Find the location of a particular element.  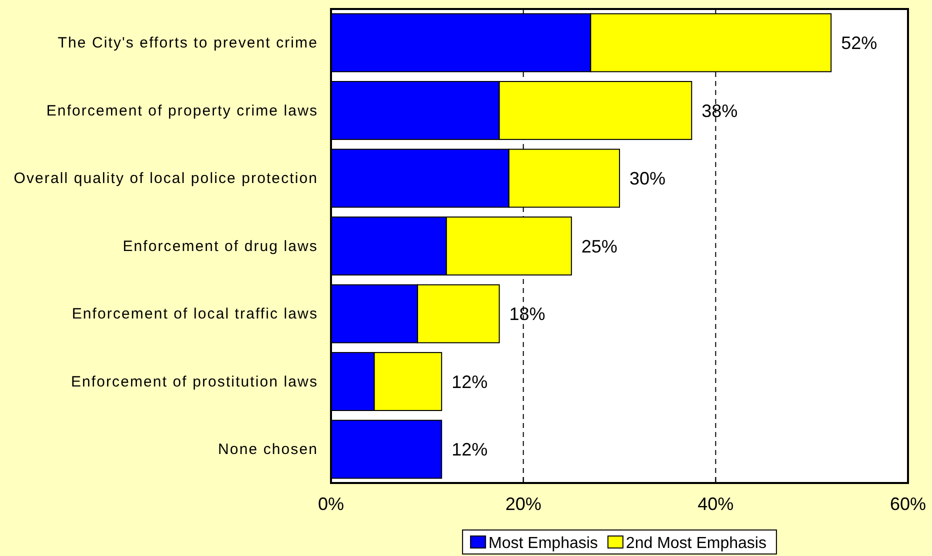

y-tick-label: Enforcement of property crime laws is located at coordinates (182, 111).